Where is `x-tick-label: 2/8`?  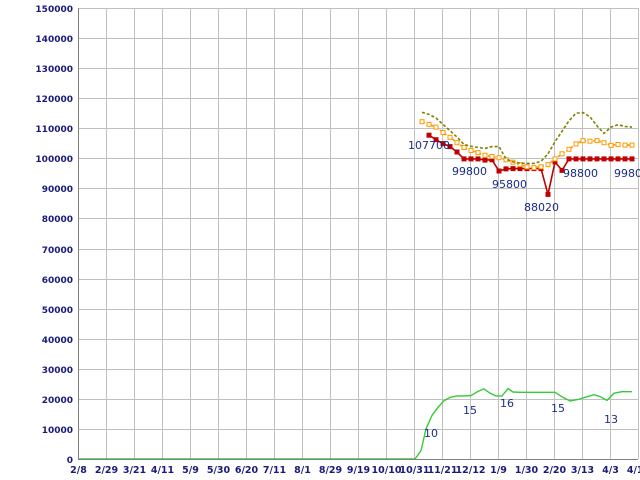 x-tick-label: 2/8 is located at coordinates (78, 470).